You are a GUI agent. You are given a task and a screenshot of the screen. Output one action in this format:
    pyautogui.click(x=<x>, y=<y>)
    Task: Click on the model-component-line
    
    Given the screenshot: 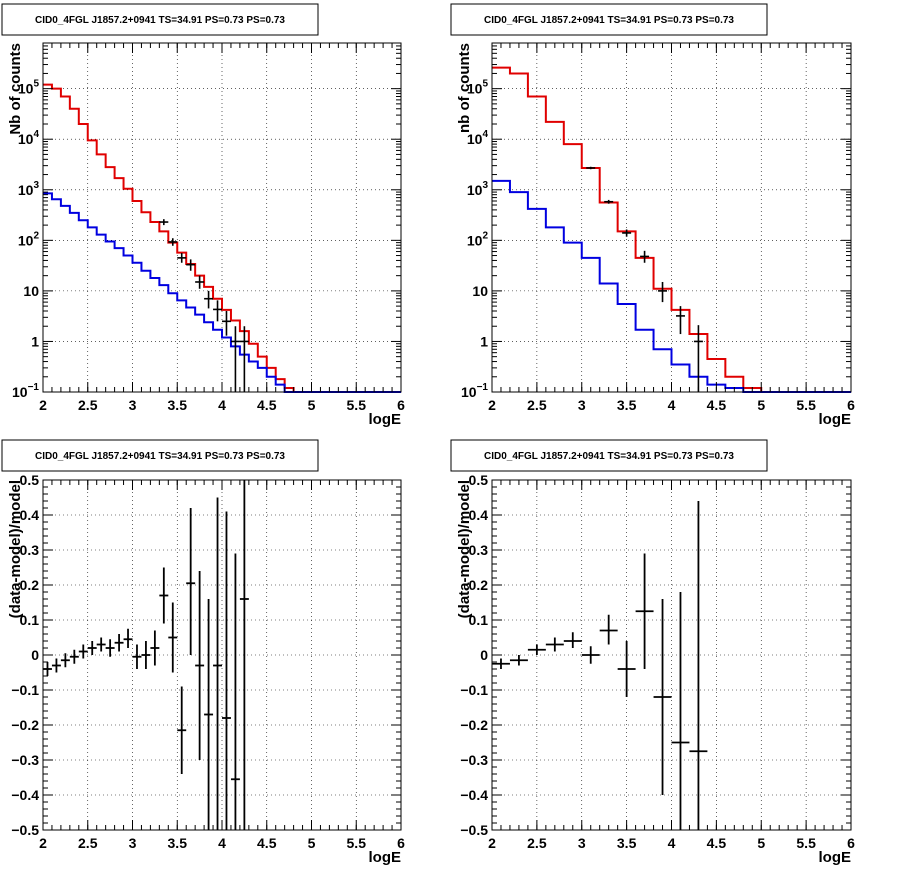 What is the action you would take?
    pyautogui.click(x=671, y=286)
    